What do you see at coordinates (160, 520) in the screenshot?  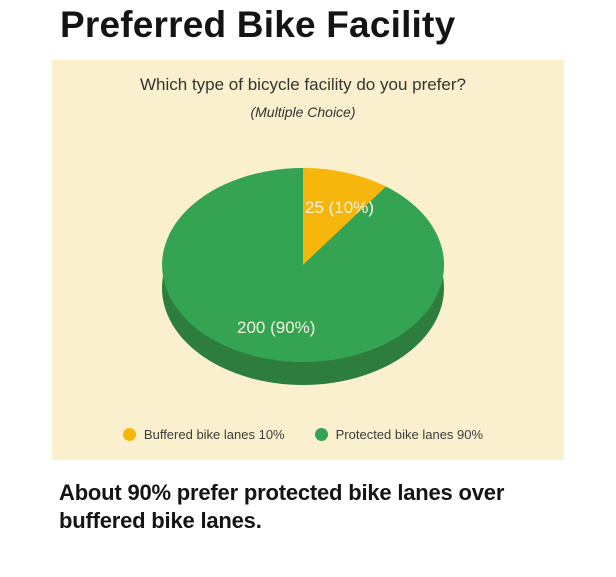 I see `caption-line-2: buffered bike lanes.` at bounding box center [160, 520].